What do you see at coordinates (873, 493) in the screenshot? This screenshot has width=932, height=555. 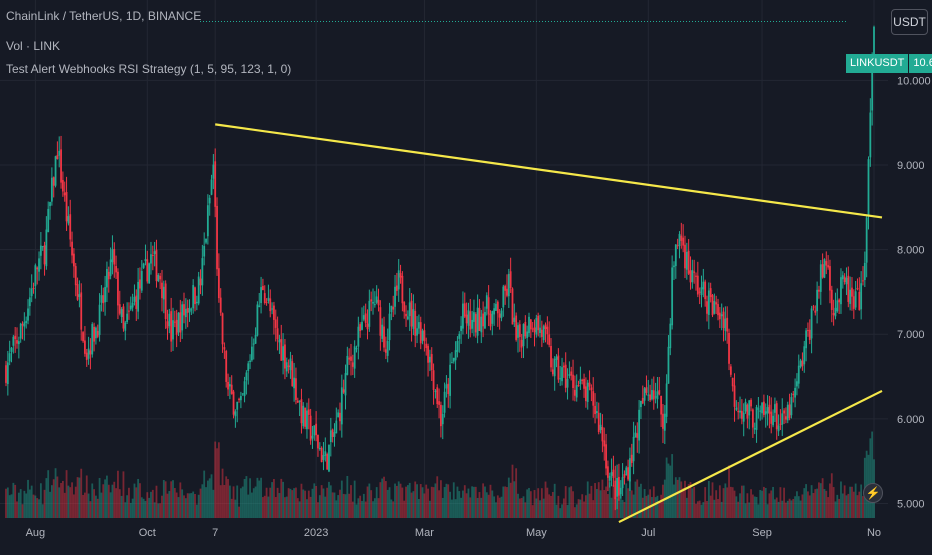 I see `lightning-icon: ⚡` at bounding box center [873, 493].